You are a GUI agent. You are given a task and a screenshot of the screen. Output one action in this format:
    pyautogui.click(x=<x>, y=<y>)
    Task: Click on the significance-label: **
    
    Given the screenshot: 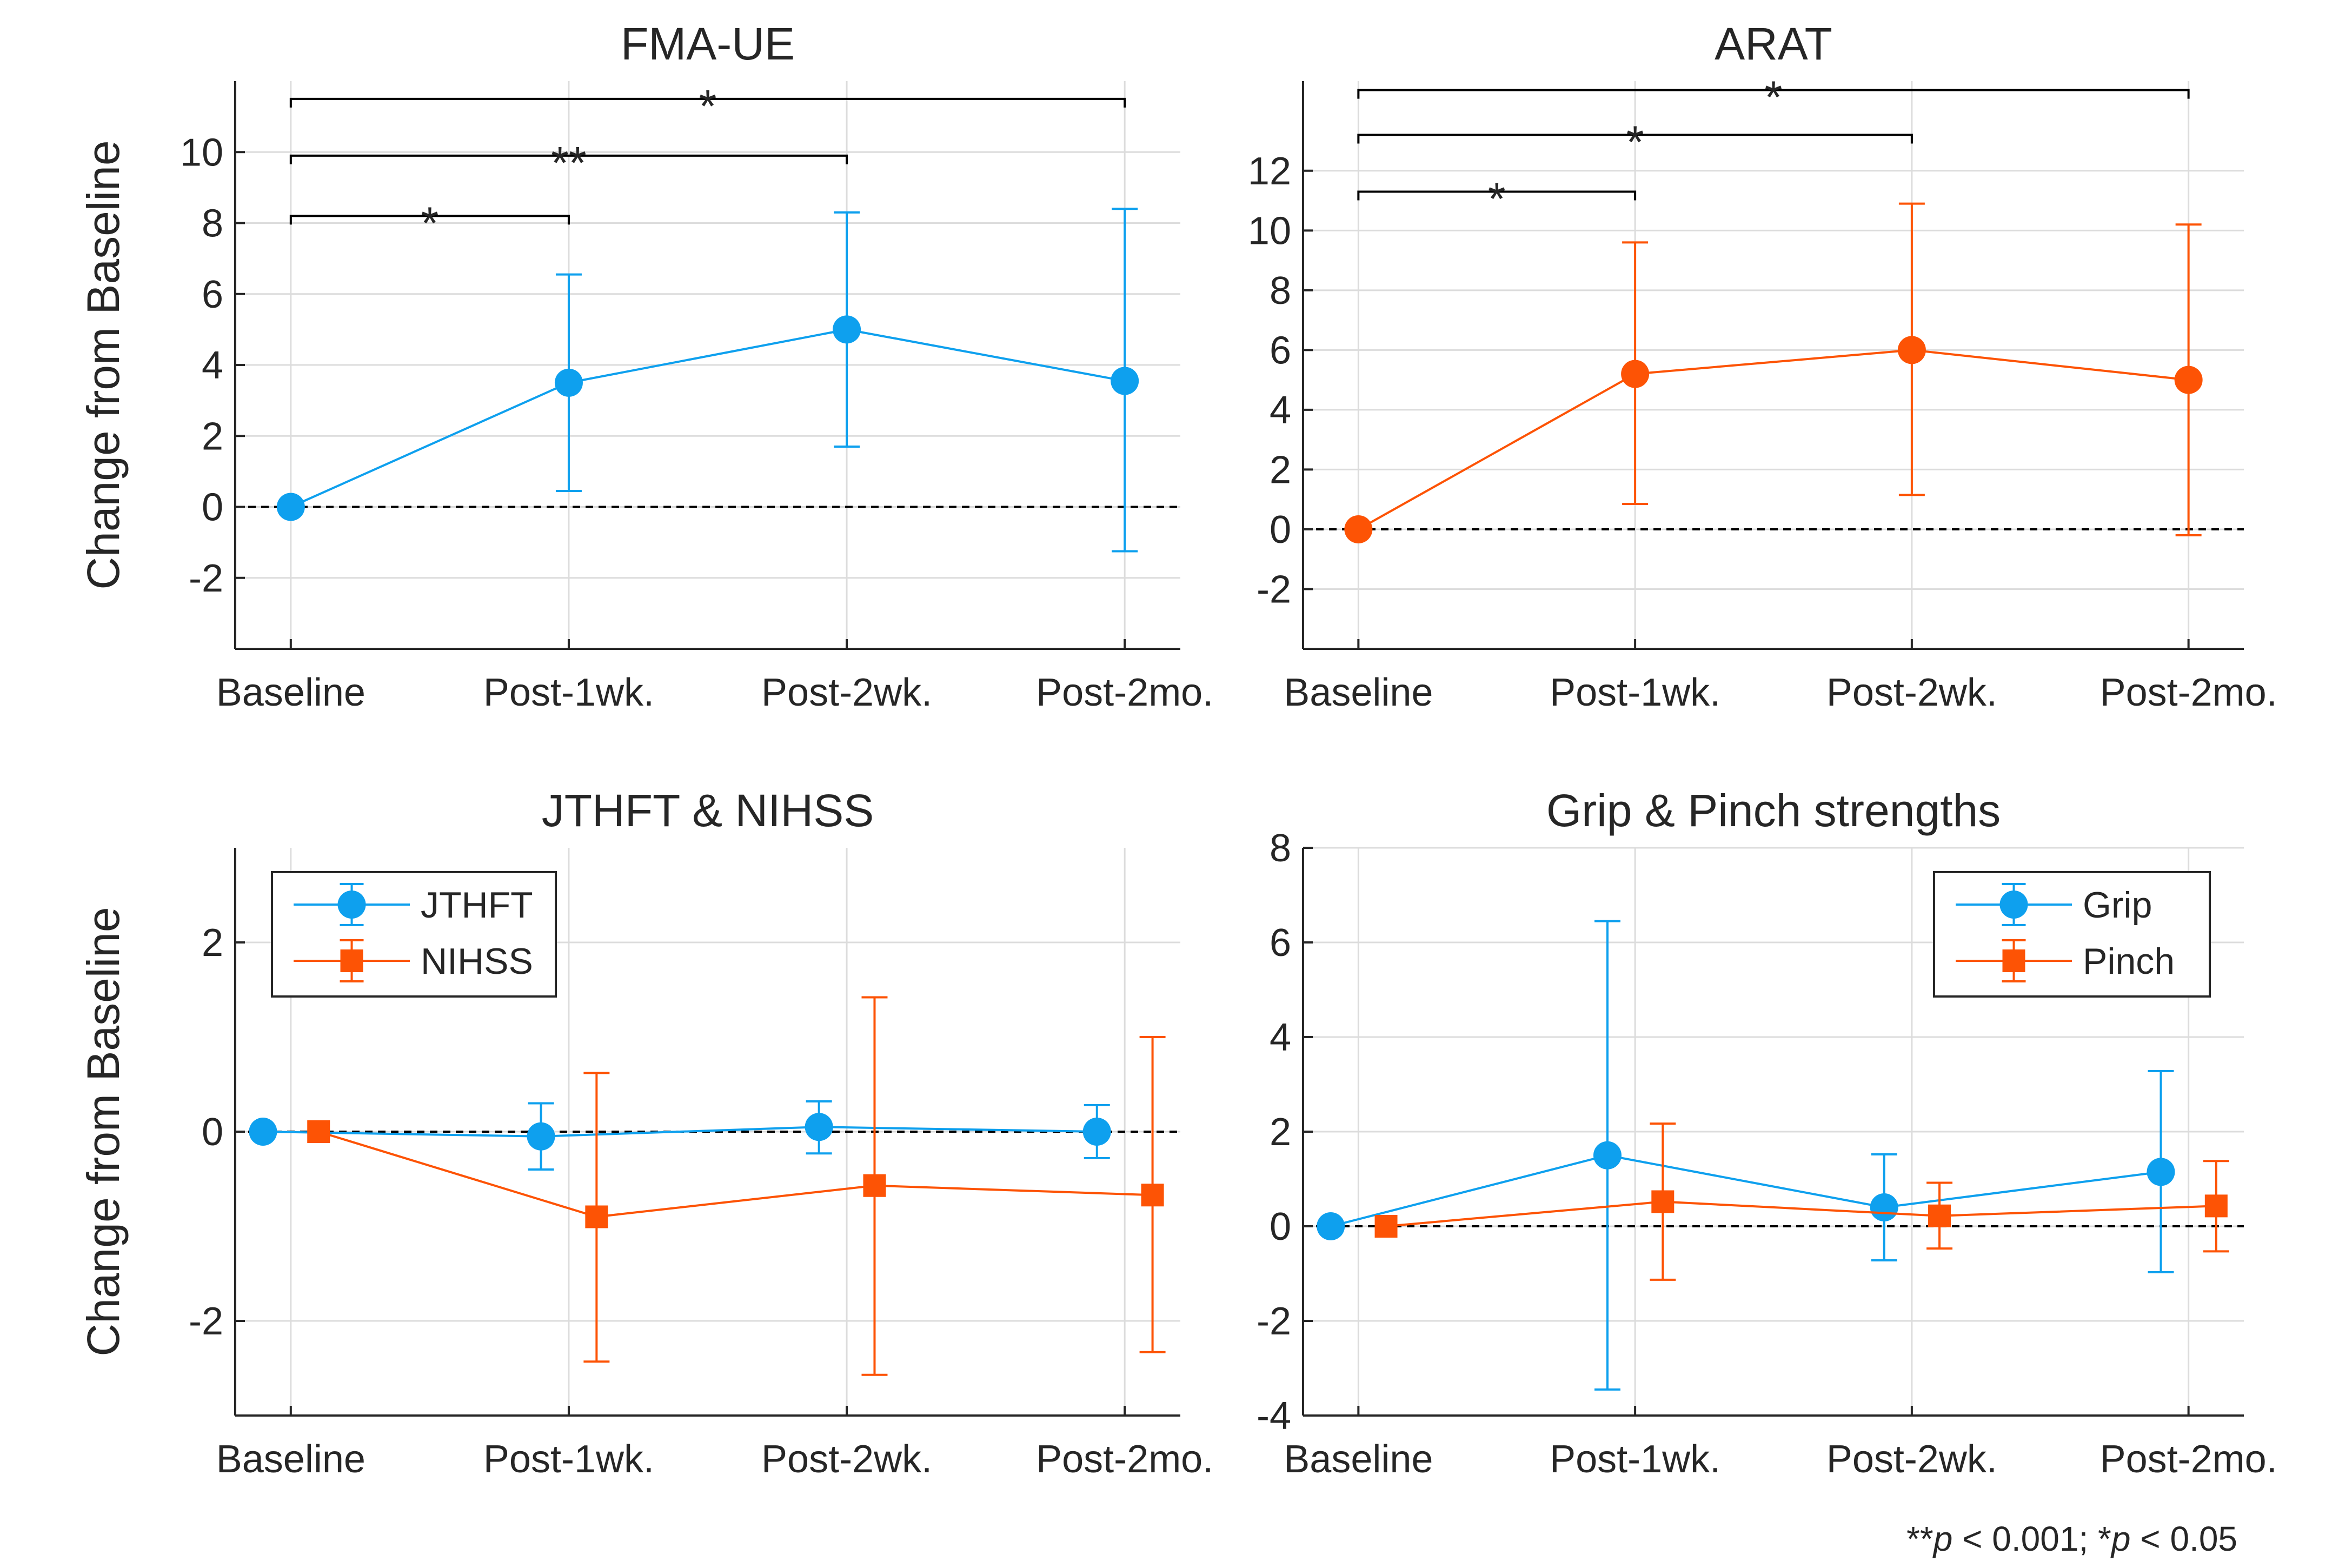 What is the action you would take?
    pyautogui.click(x=568, y=162)
    